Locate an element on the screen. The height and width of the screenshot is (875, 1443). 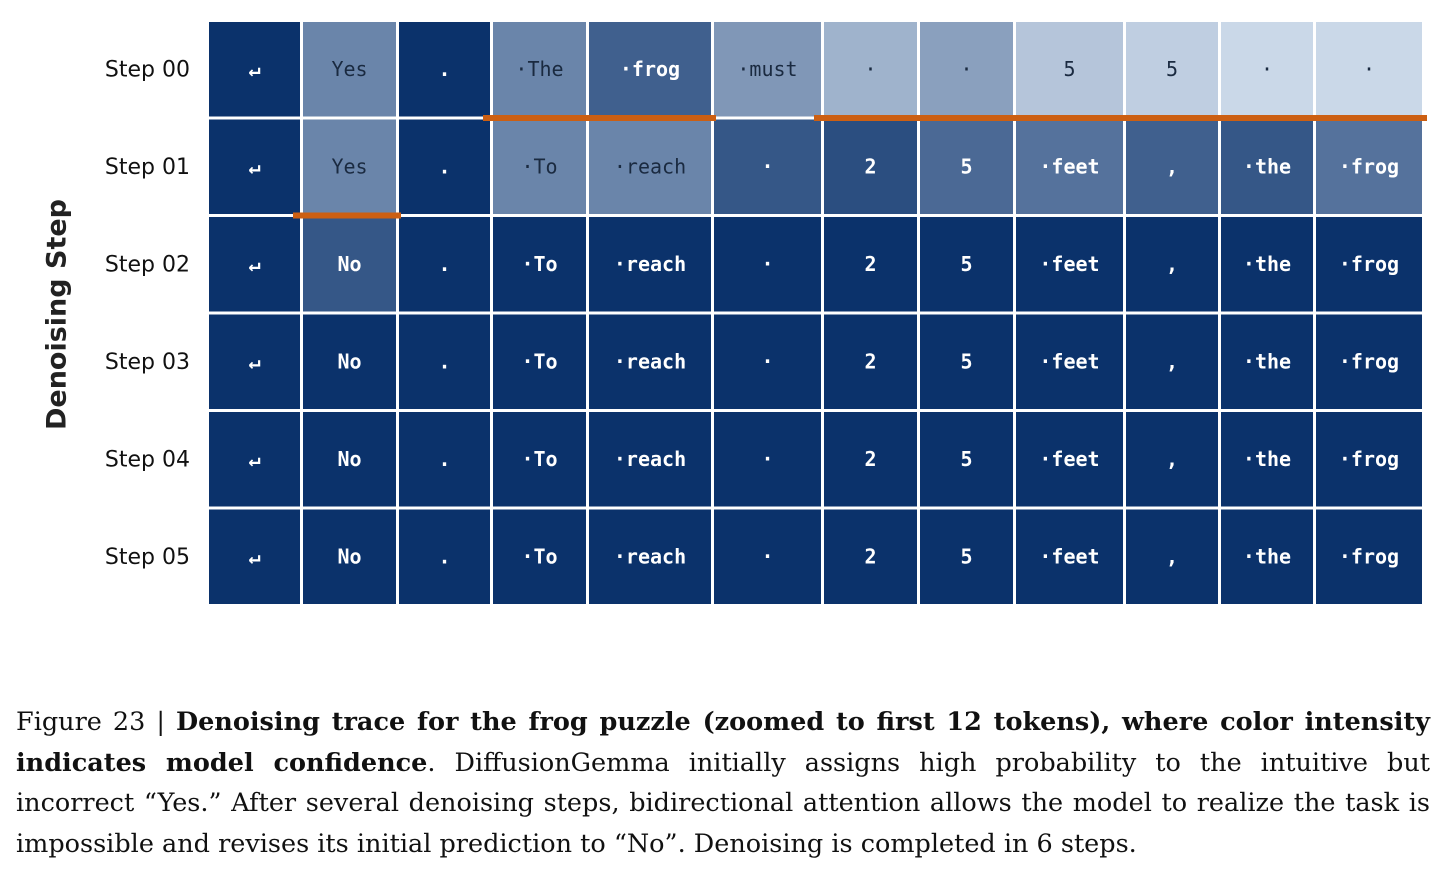
y-axis-title: Denoising Step is located at coordinates (57, 314).